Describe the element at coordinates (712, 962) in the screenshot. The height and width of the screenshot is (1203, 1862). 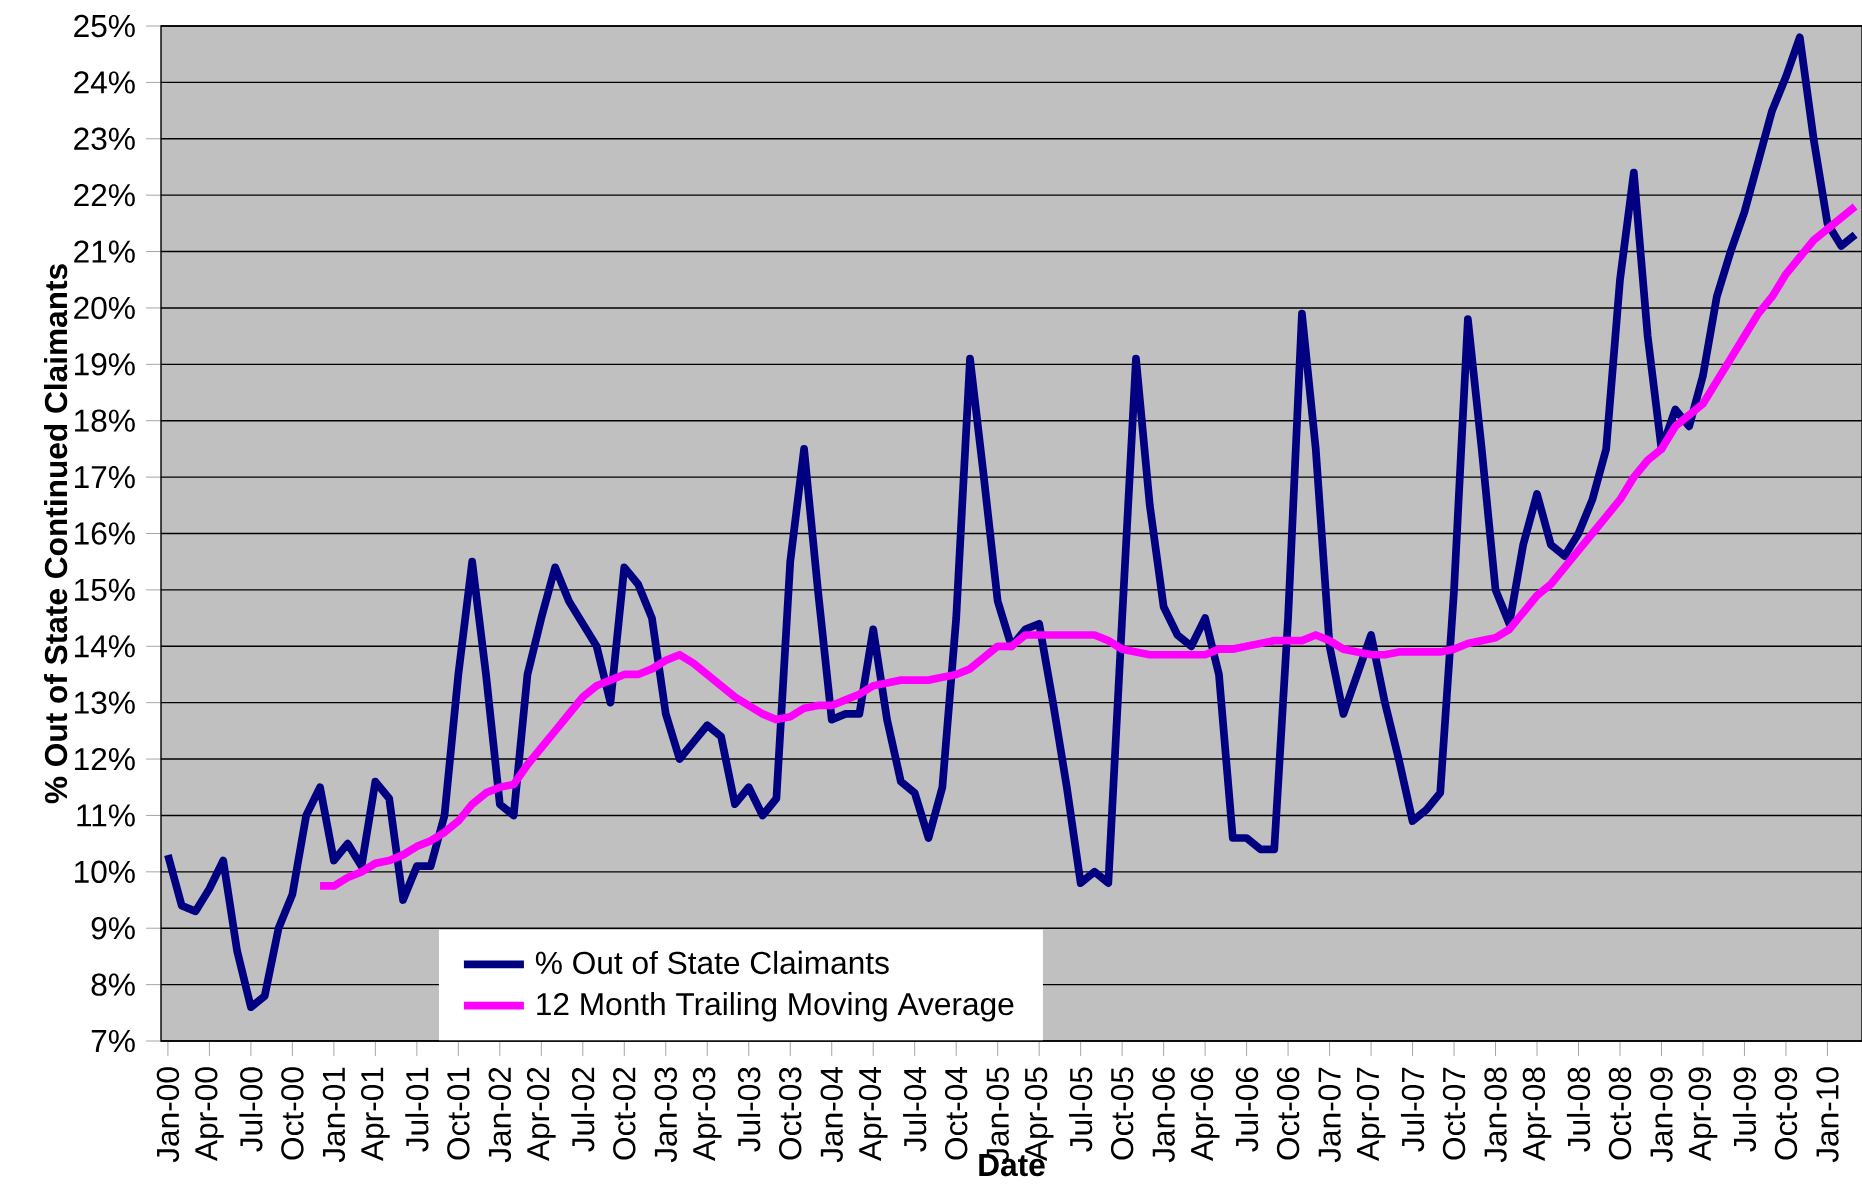
I see `legend-label: % Out of State Claimants` at that location.